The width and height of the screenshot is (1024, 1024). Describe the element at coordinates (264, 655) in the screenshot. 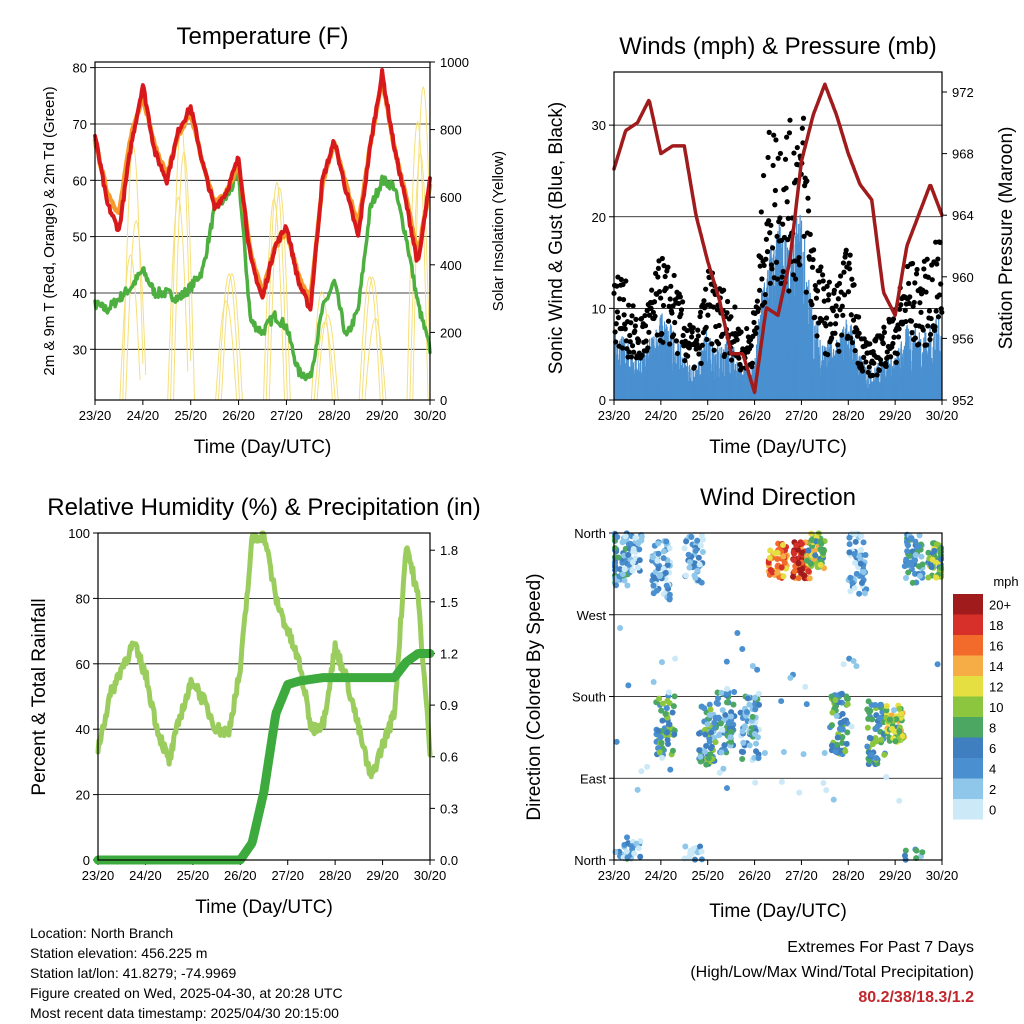

I see `rh-line` at that location.